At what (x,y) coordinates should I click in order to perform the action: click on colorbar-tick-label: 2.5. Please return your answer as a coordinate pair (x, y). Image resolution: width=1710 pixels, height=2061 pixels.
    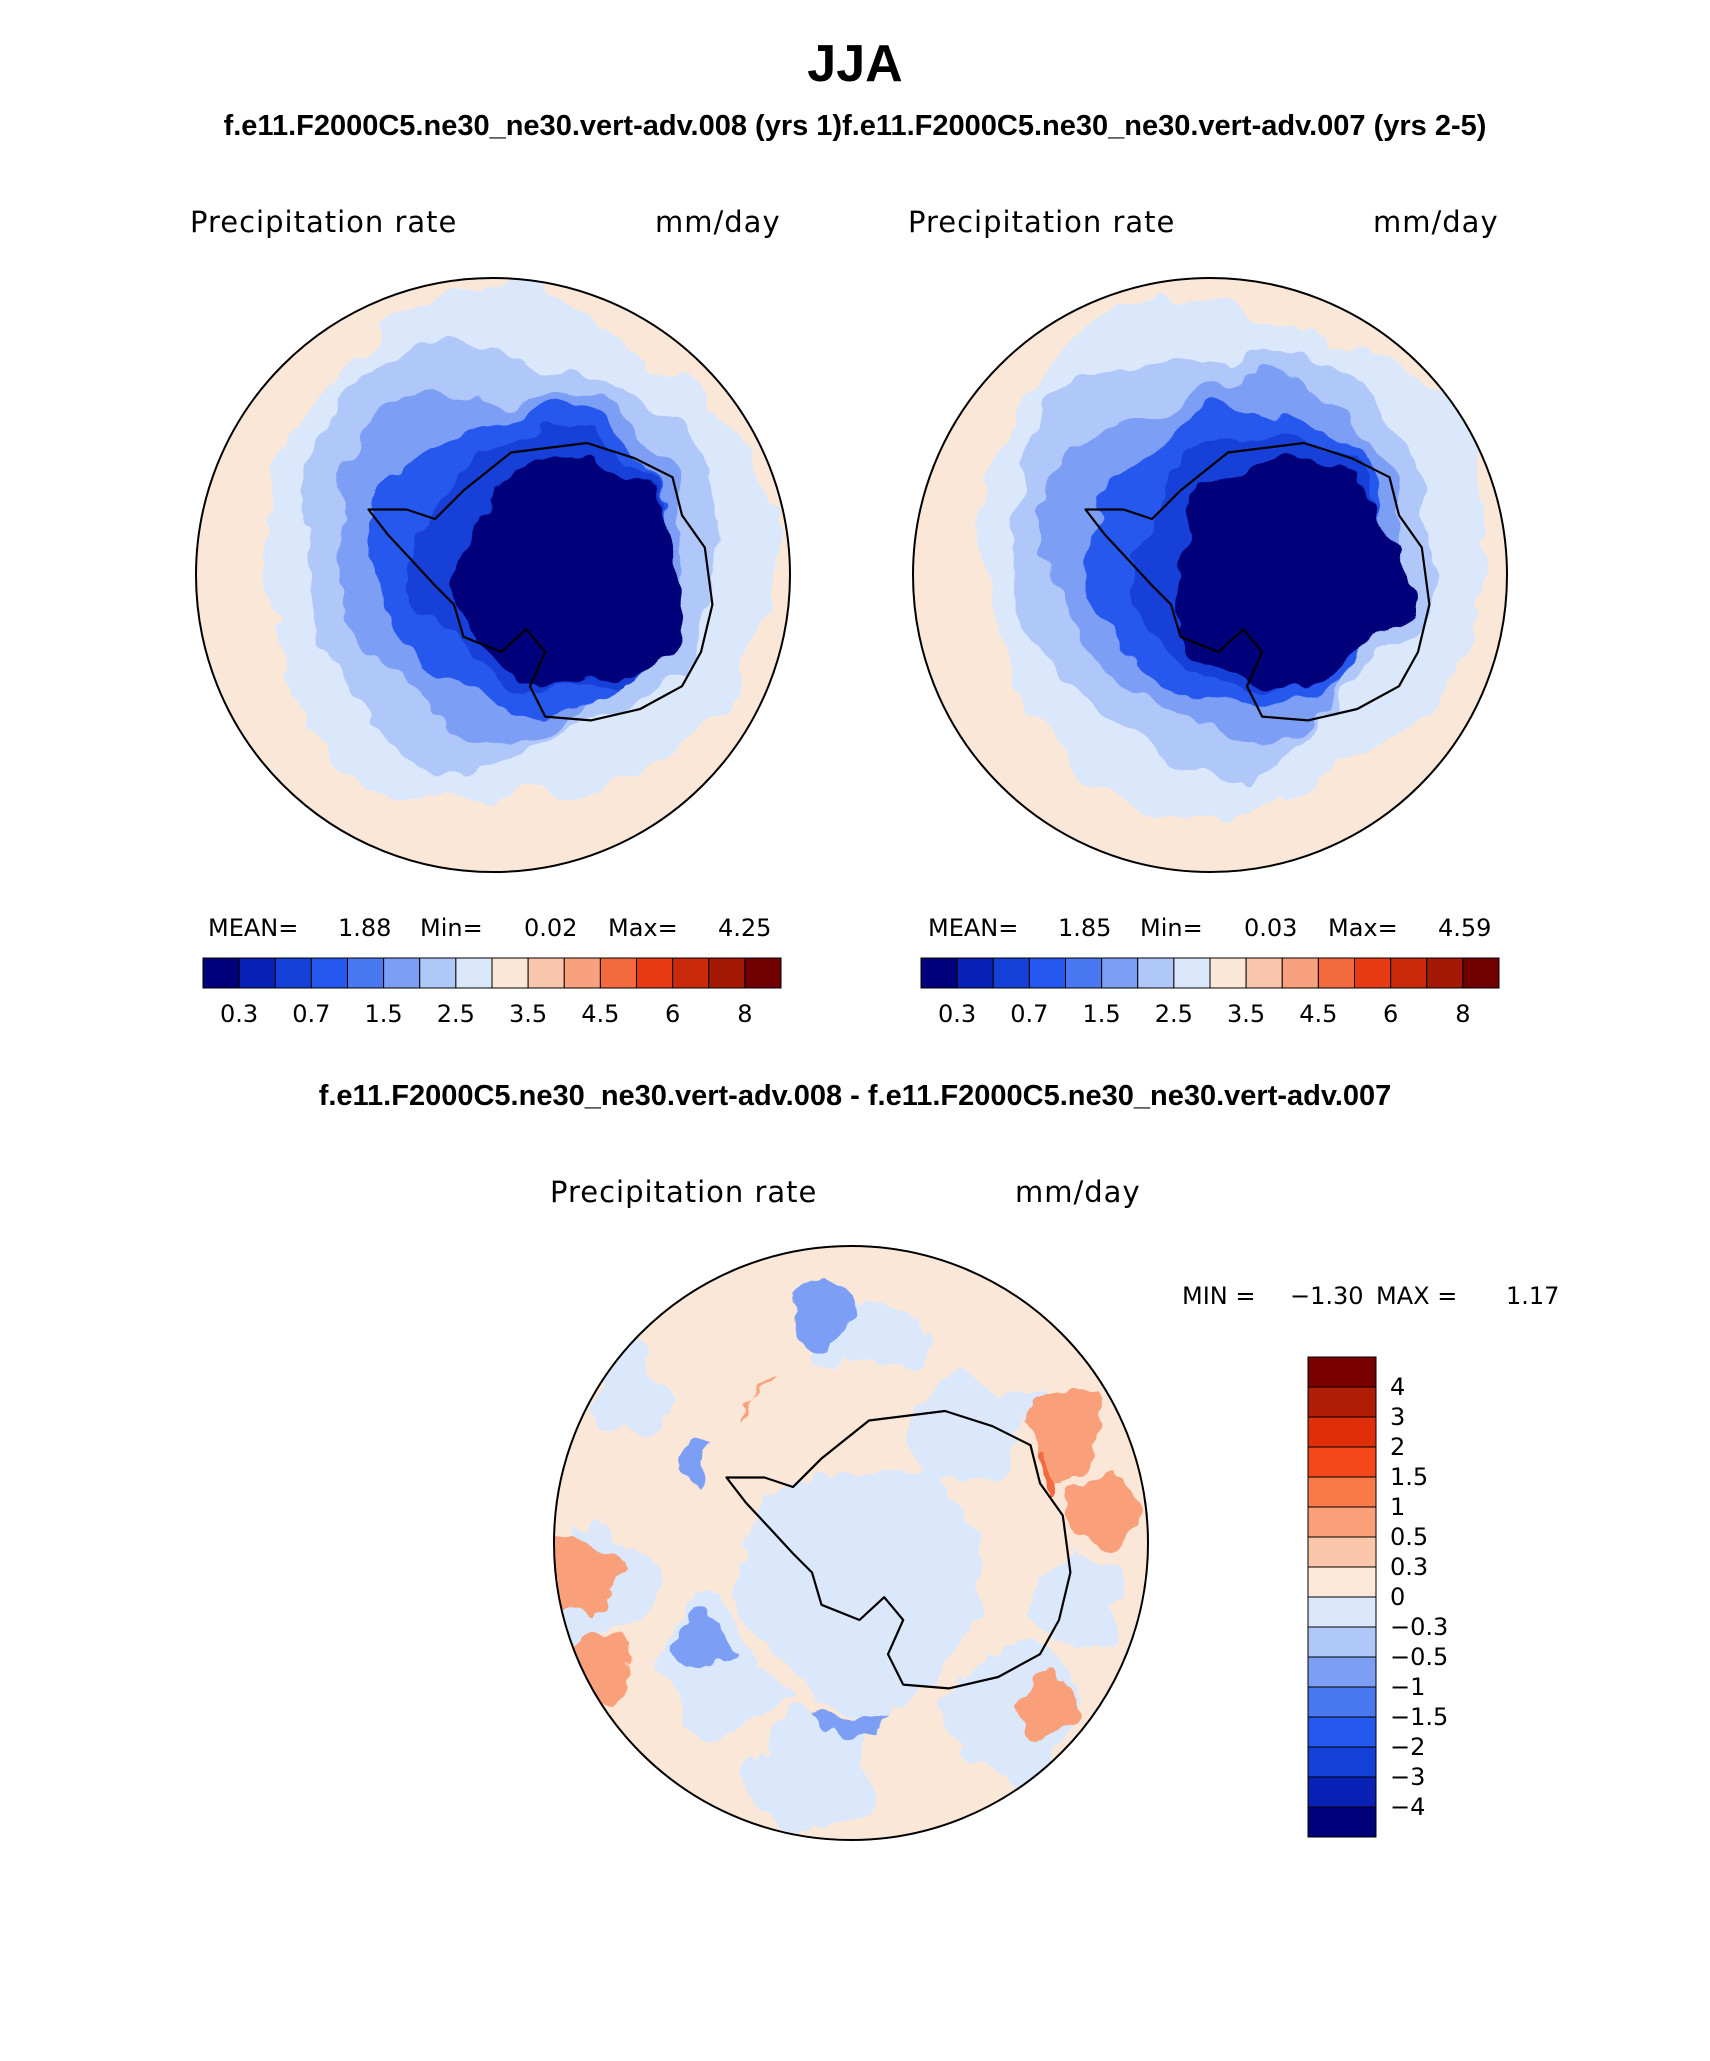
    Looking at the image, I should click on (1174, 1014).